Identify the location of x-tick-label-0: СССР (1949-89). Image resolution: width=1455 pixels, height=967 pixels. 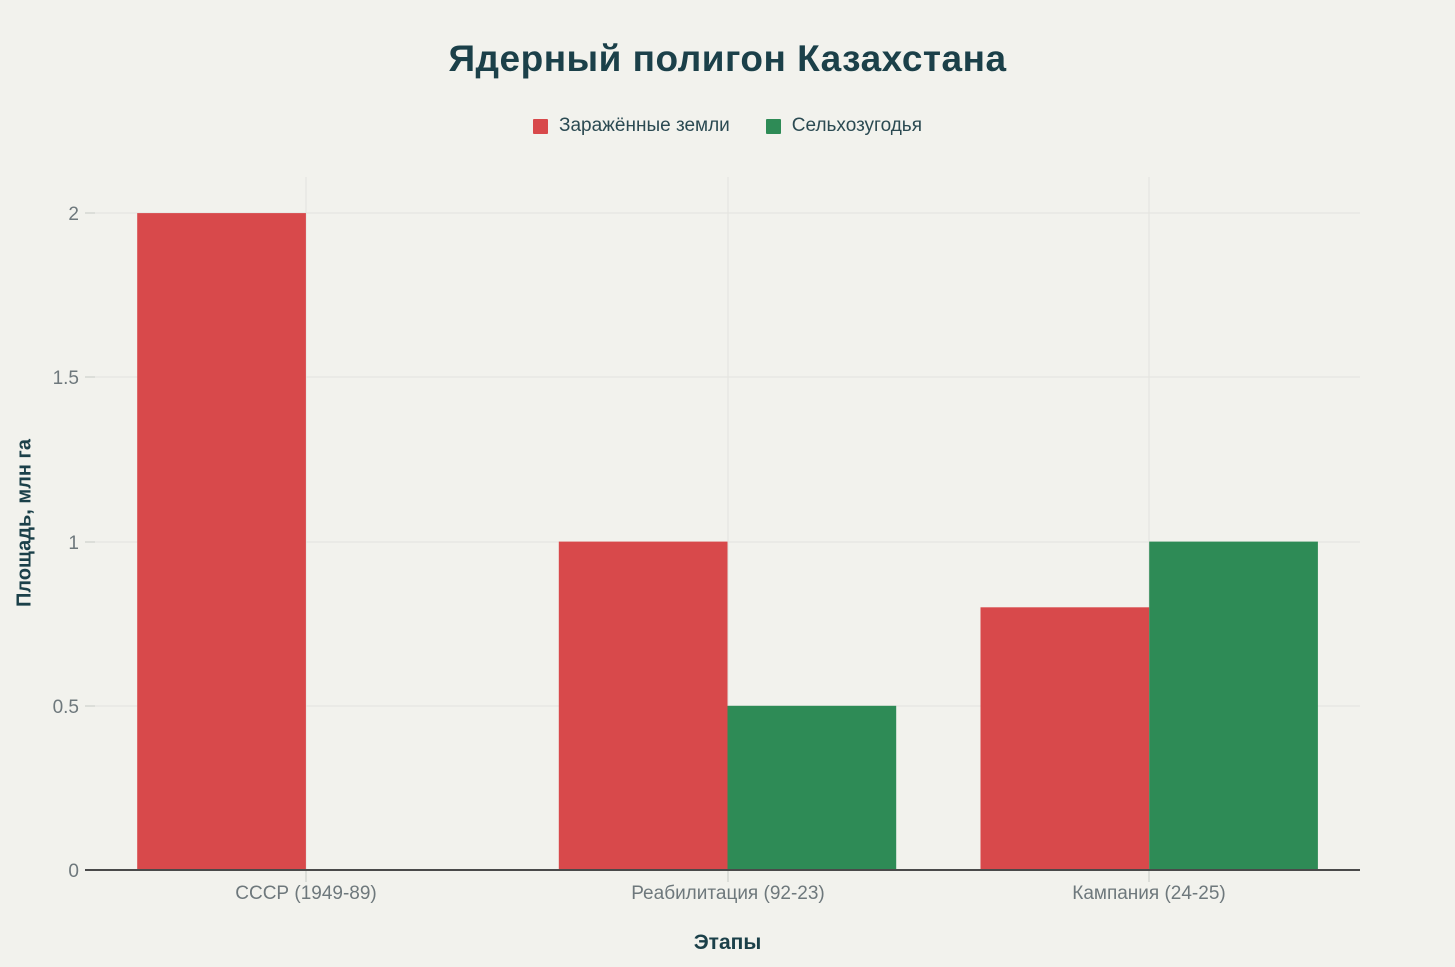
(306, 893).